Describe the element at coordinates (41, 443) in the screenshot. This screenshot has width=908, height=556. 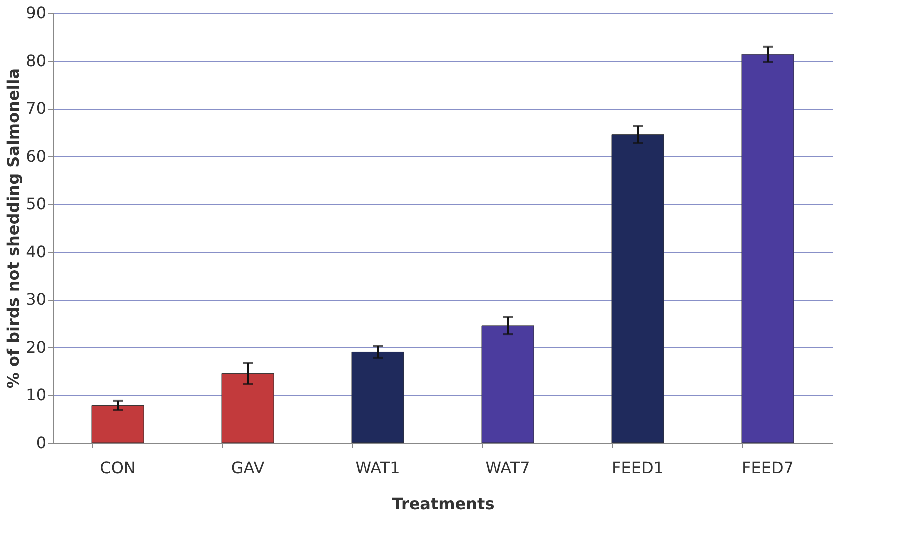
I see `y-tick-label: 0` at that location.